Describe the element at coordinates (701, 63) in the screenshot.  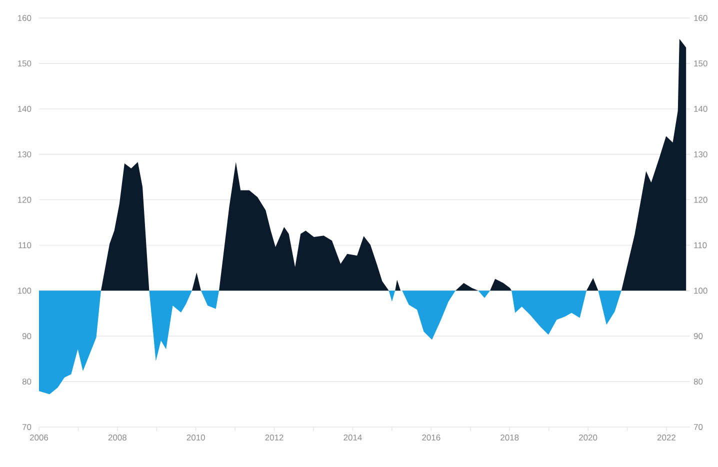
I see `y2-tick-label: 150` at that location.